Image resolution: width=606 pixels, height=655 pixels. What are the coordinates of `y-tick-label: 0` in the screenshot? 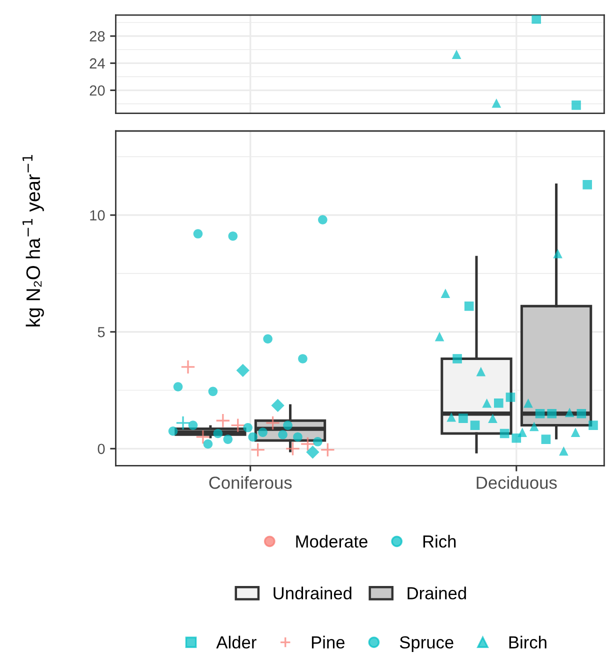 It's located at (101, 449).